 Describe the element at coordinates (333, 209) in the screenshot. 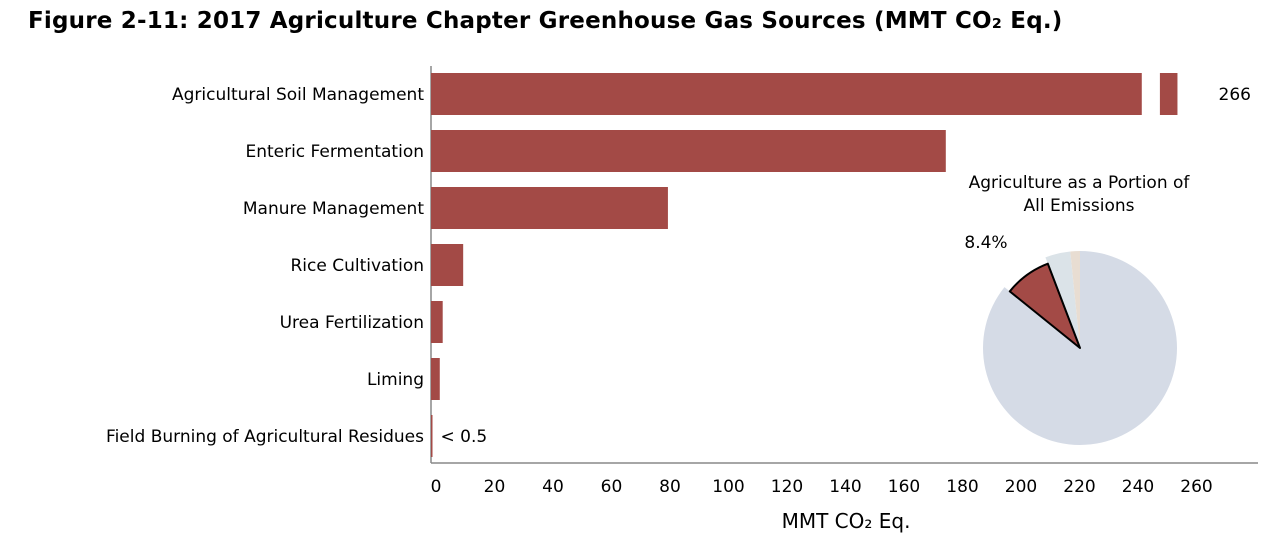

I see `category-label: Manure Management` at that location.